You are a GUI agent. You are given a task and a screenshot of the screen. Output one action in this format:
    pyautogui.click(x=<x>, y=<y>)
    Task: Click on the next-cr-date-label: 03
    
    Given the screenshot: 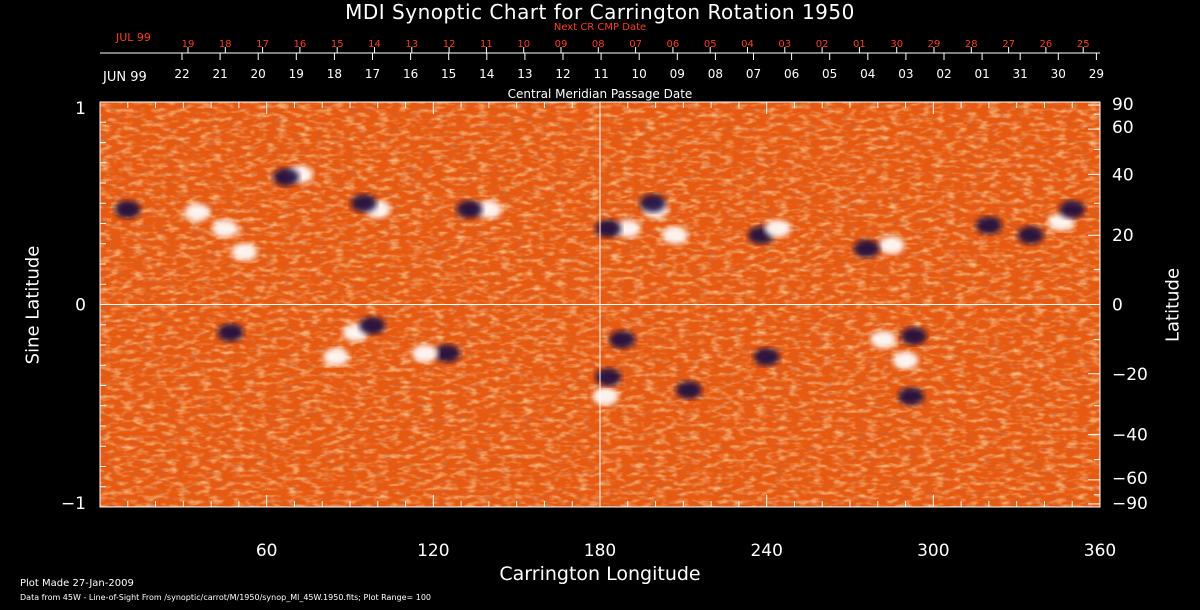 What is the action you would take?
    pyautogui.click(x=784, y=44)
    